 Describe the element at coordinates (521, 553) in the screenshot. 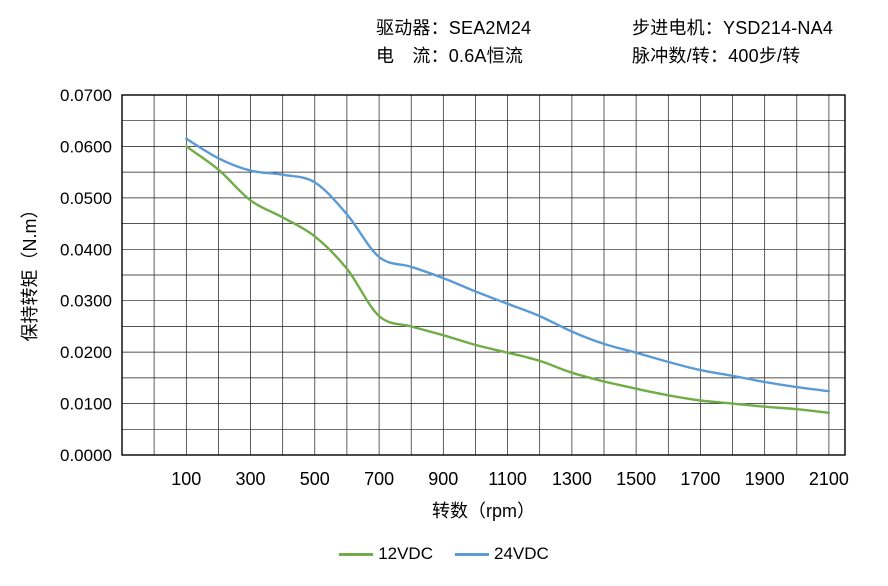

I see `legend-label: 24VDC` at that location.